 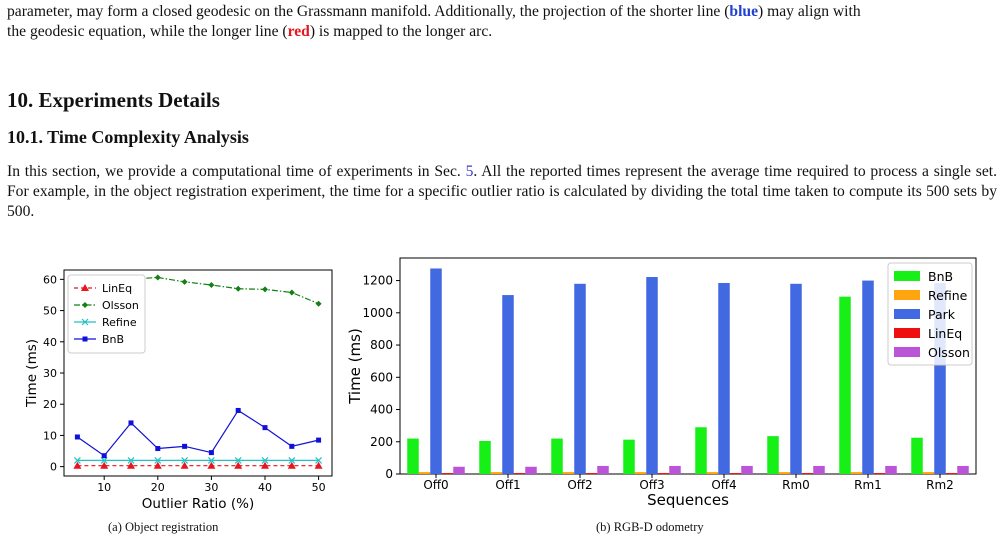 What do you see at coordinates (119, 322) in the screenshot?
I see `legend-label: Refine` at bounding box center [119, 322].